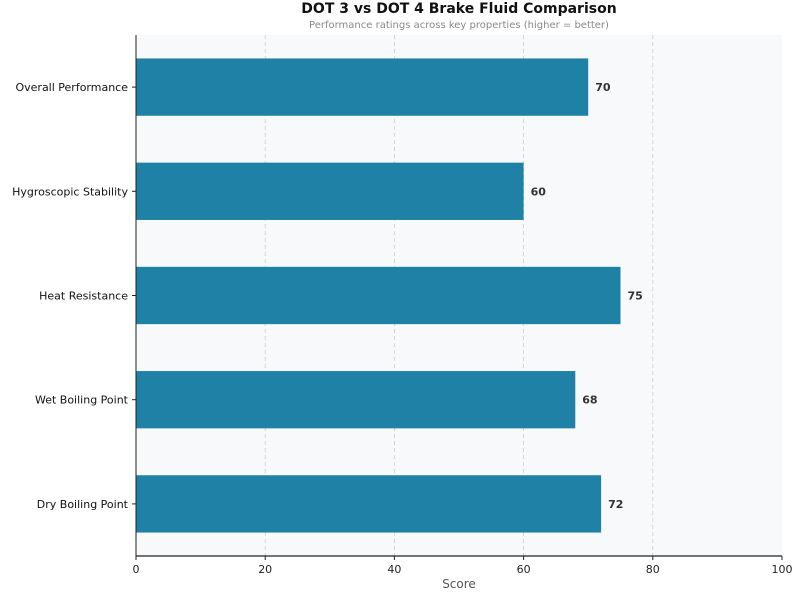 The image size is (800, 600). I want to click on x-axis-label: Score, so click(459, 584).